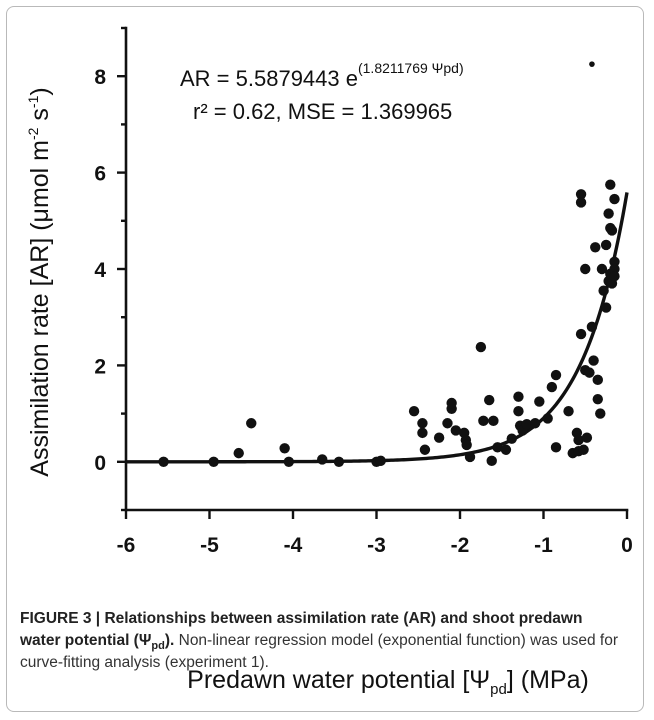 The width and height of the screenshot is (654, 720). I want to click on caption-label: FIGURE 3 |, so click(62, 618).